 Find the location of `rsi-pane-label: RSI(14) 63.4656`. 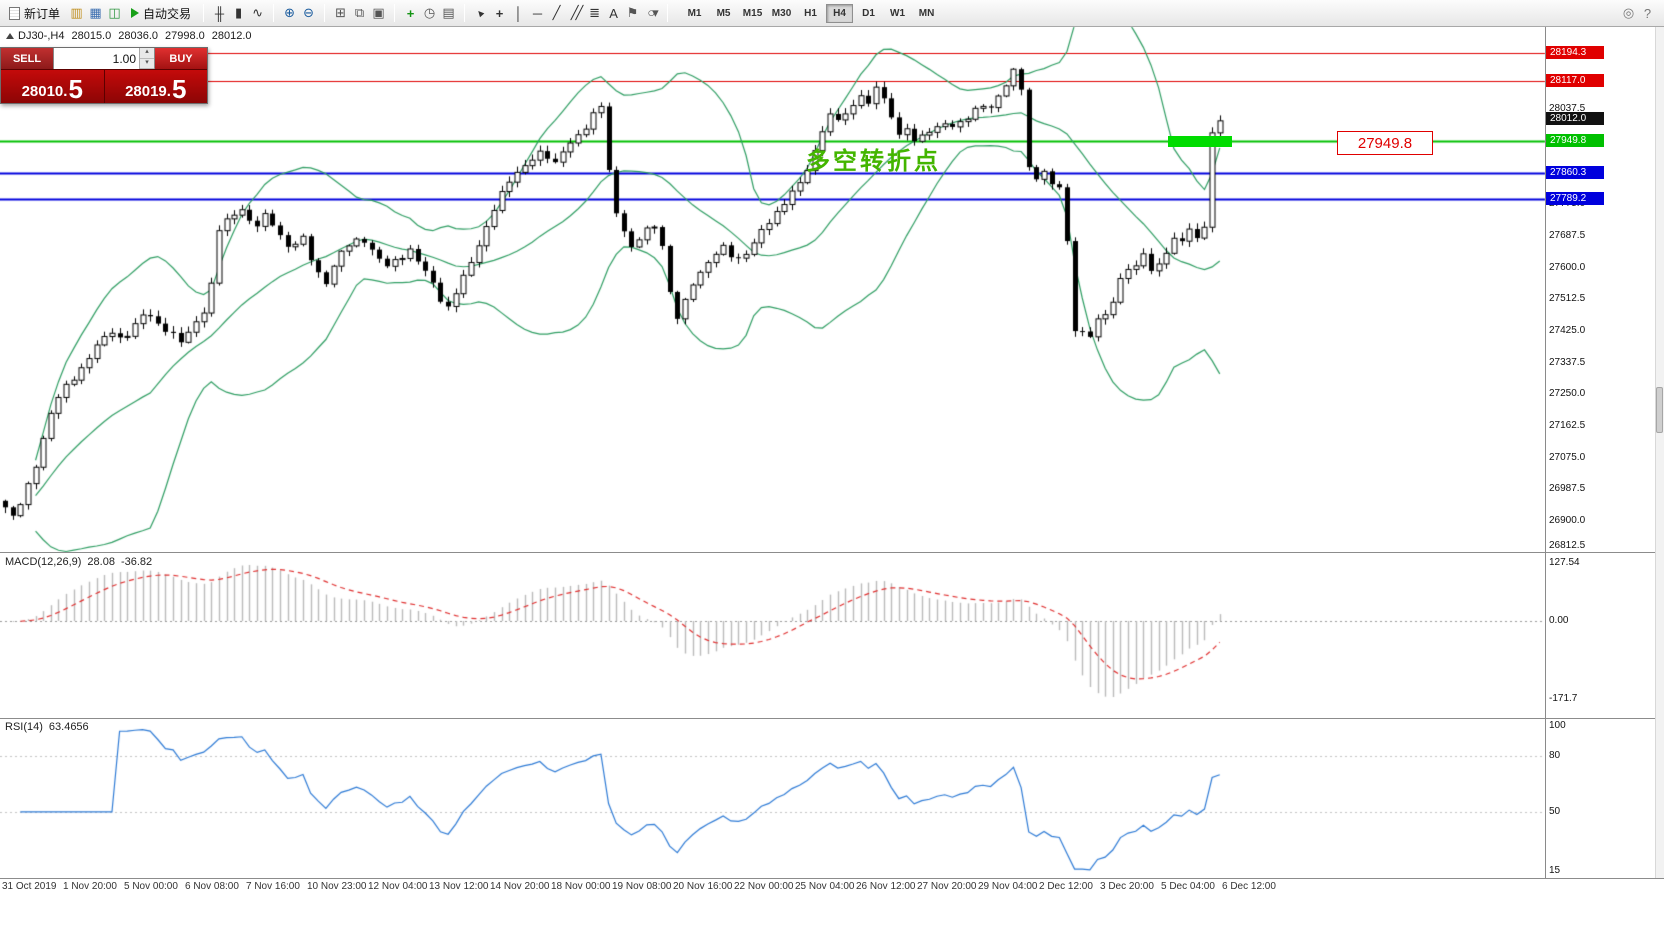

rsi-pane-label: RSI(14) 63.4656 is located at coordinates (47, 727).